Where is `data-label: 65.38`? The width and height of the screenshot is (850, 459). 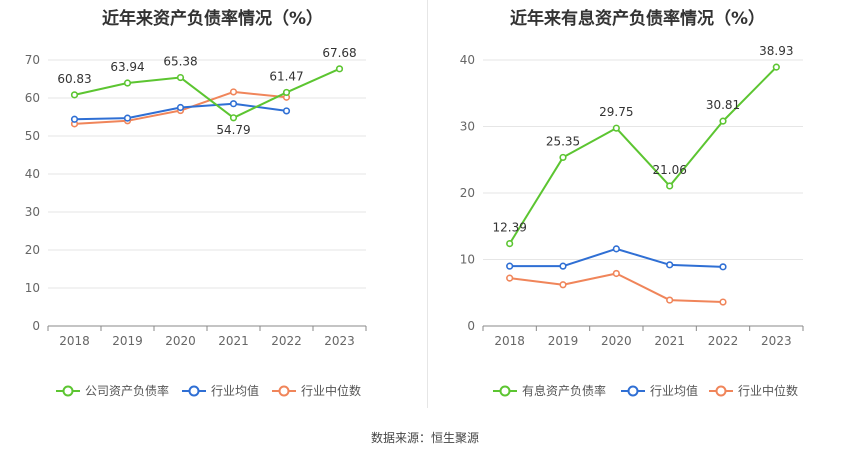 data-label: 65.38 is located at coordinates (180, 62).